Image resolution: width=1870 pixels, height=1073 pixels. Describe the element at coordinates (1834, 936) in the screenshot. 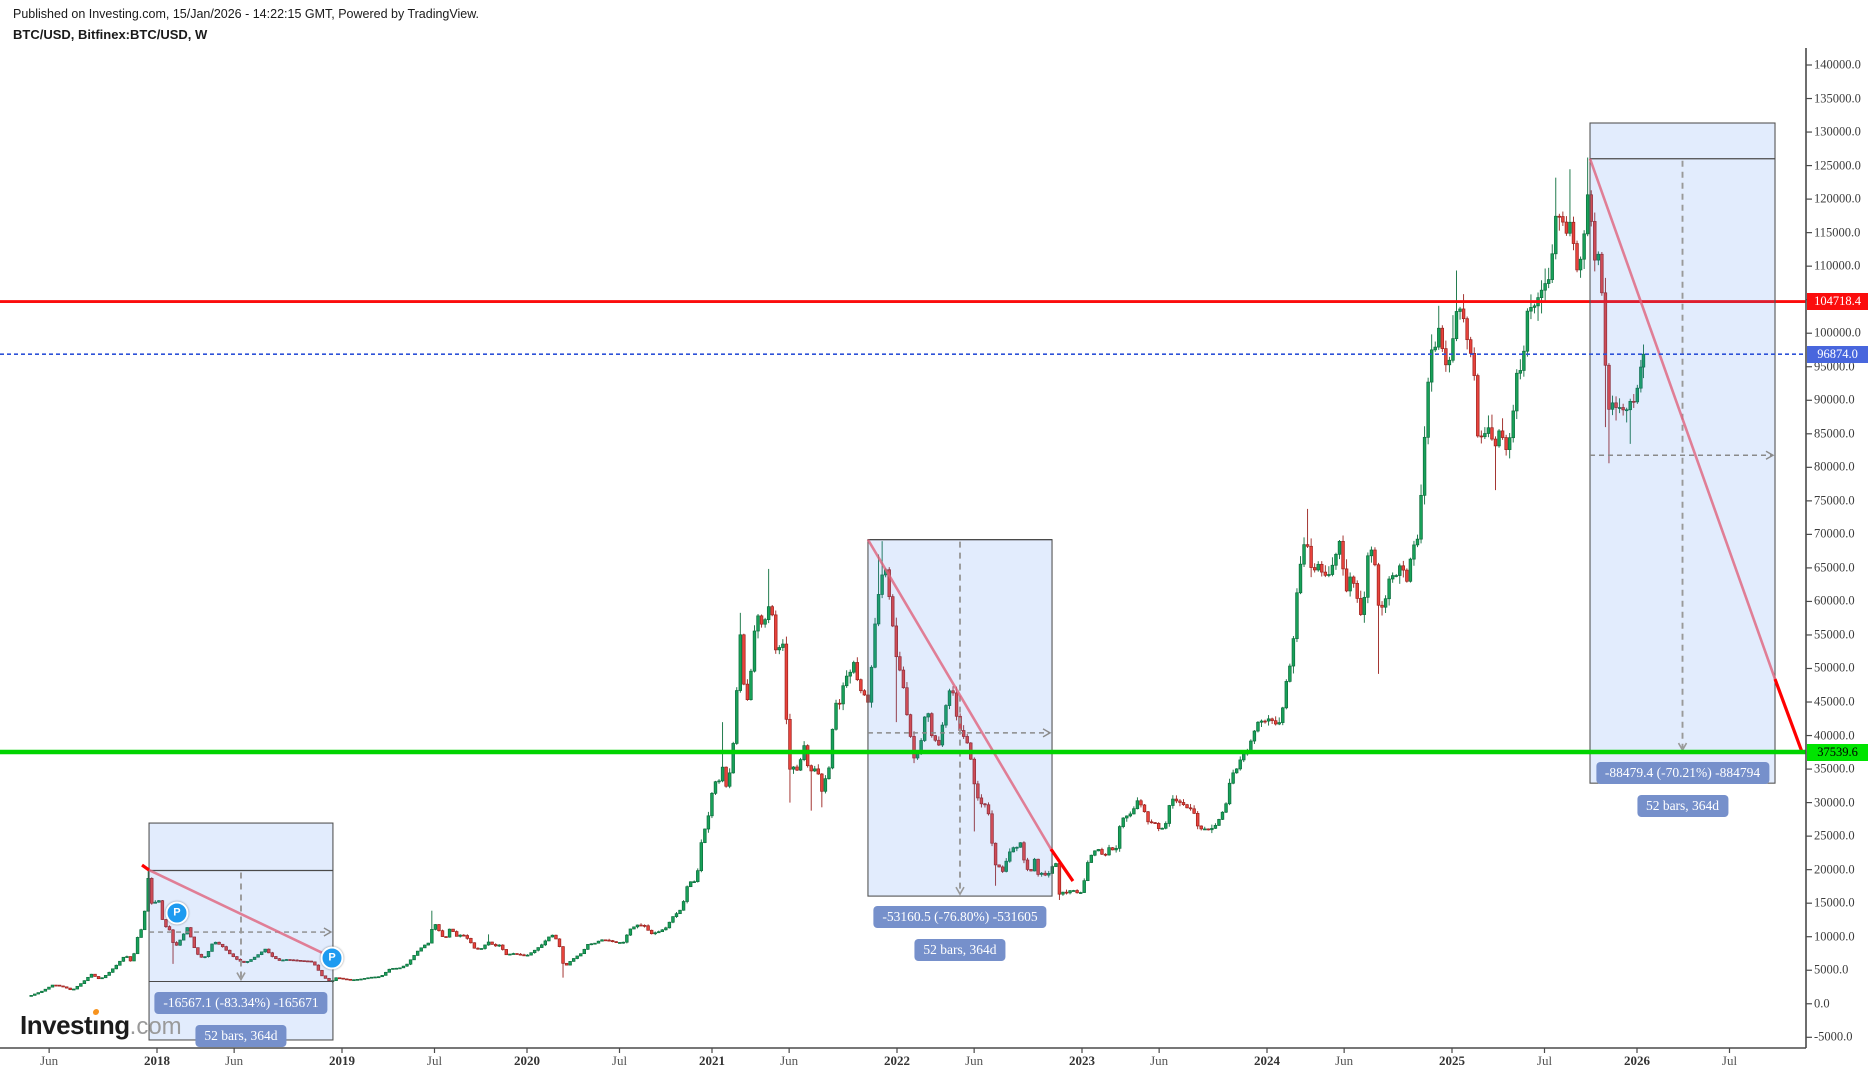

I see `price-tick-label: 10000.0` at that location.